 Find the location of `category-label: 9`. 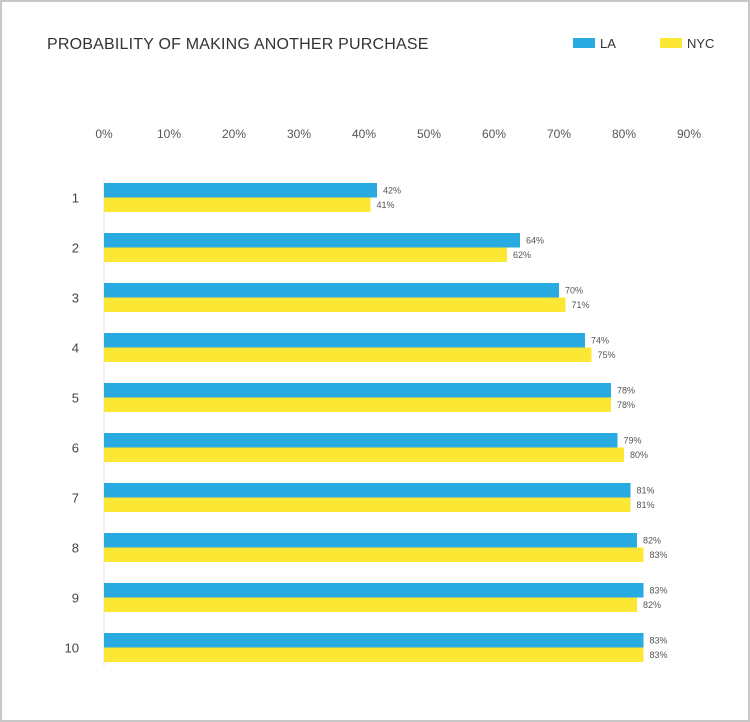

category-label: 9 is located at coordinates (75, 598).